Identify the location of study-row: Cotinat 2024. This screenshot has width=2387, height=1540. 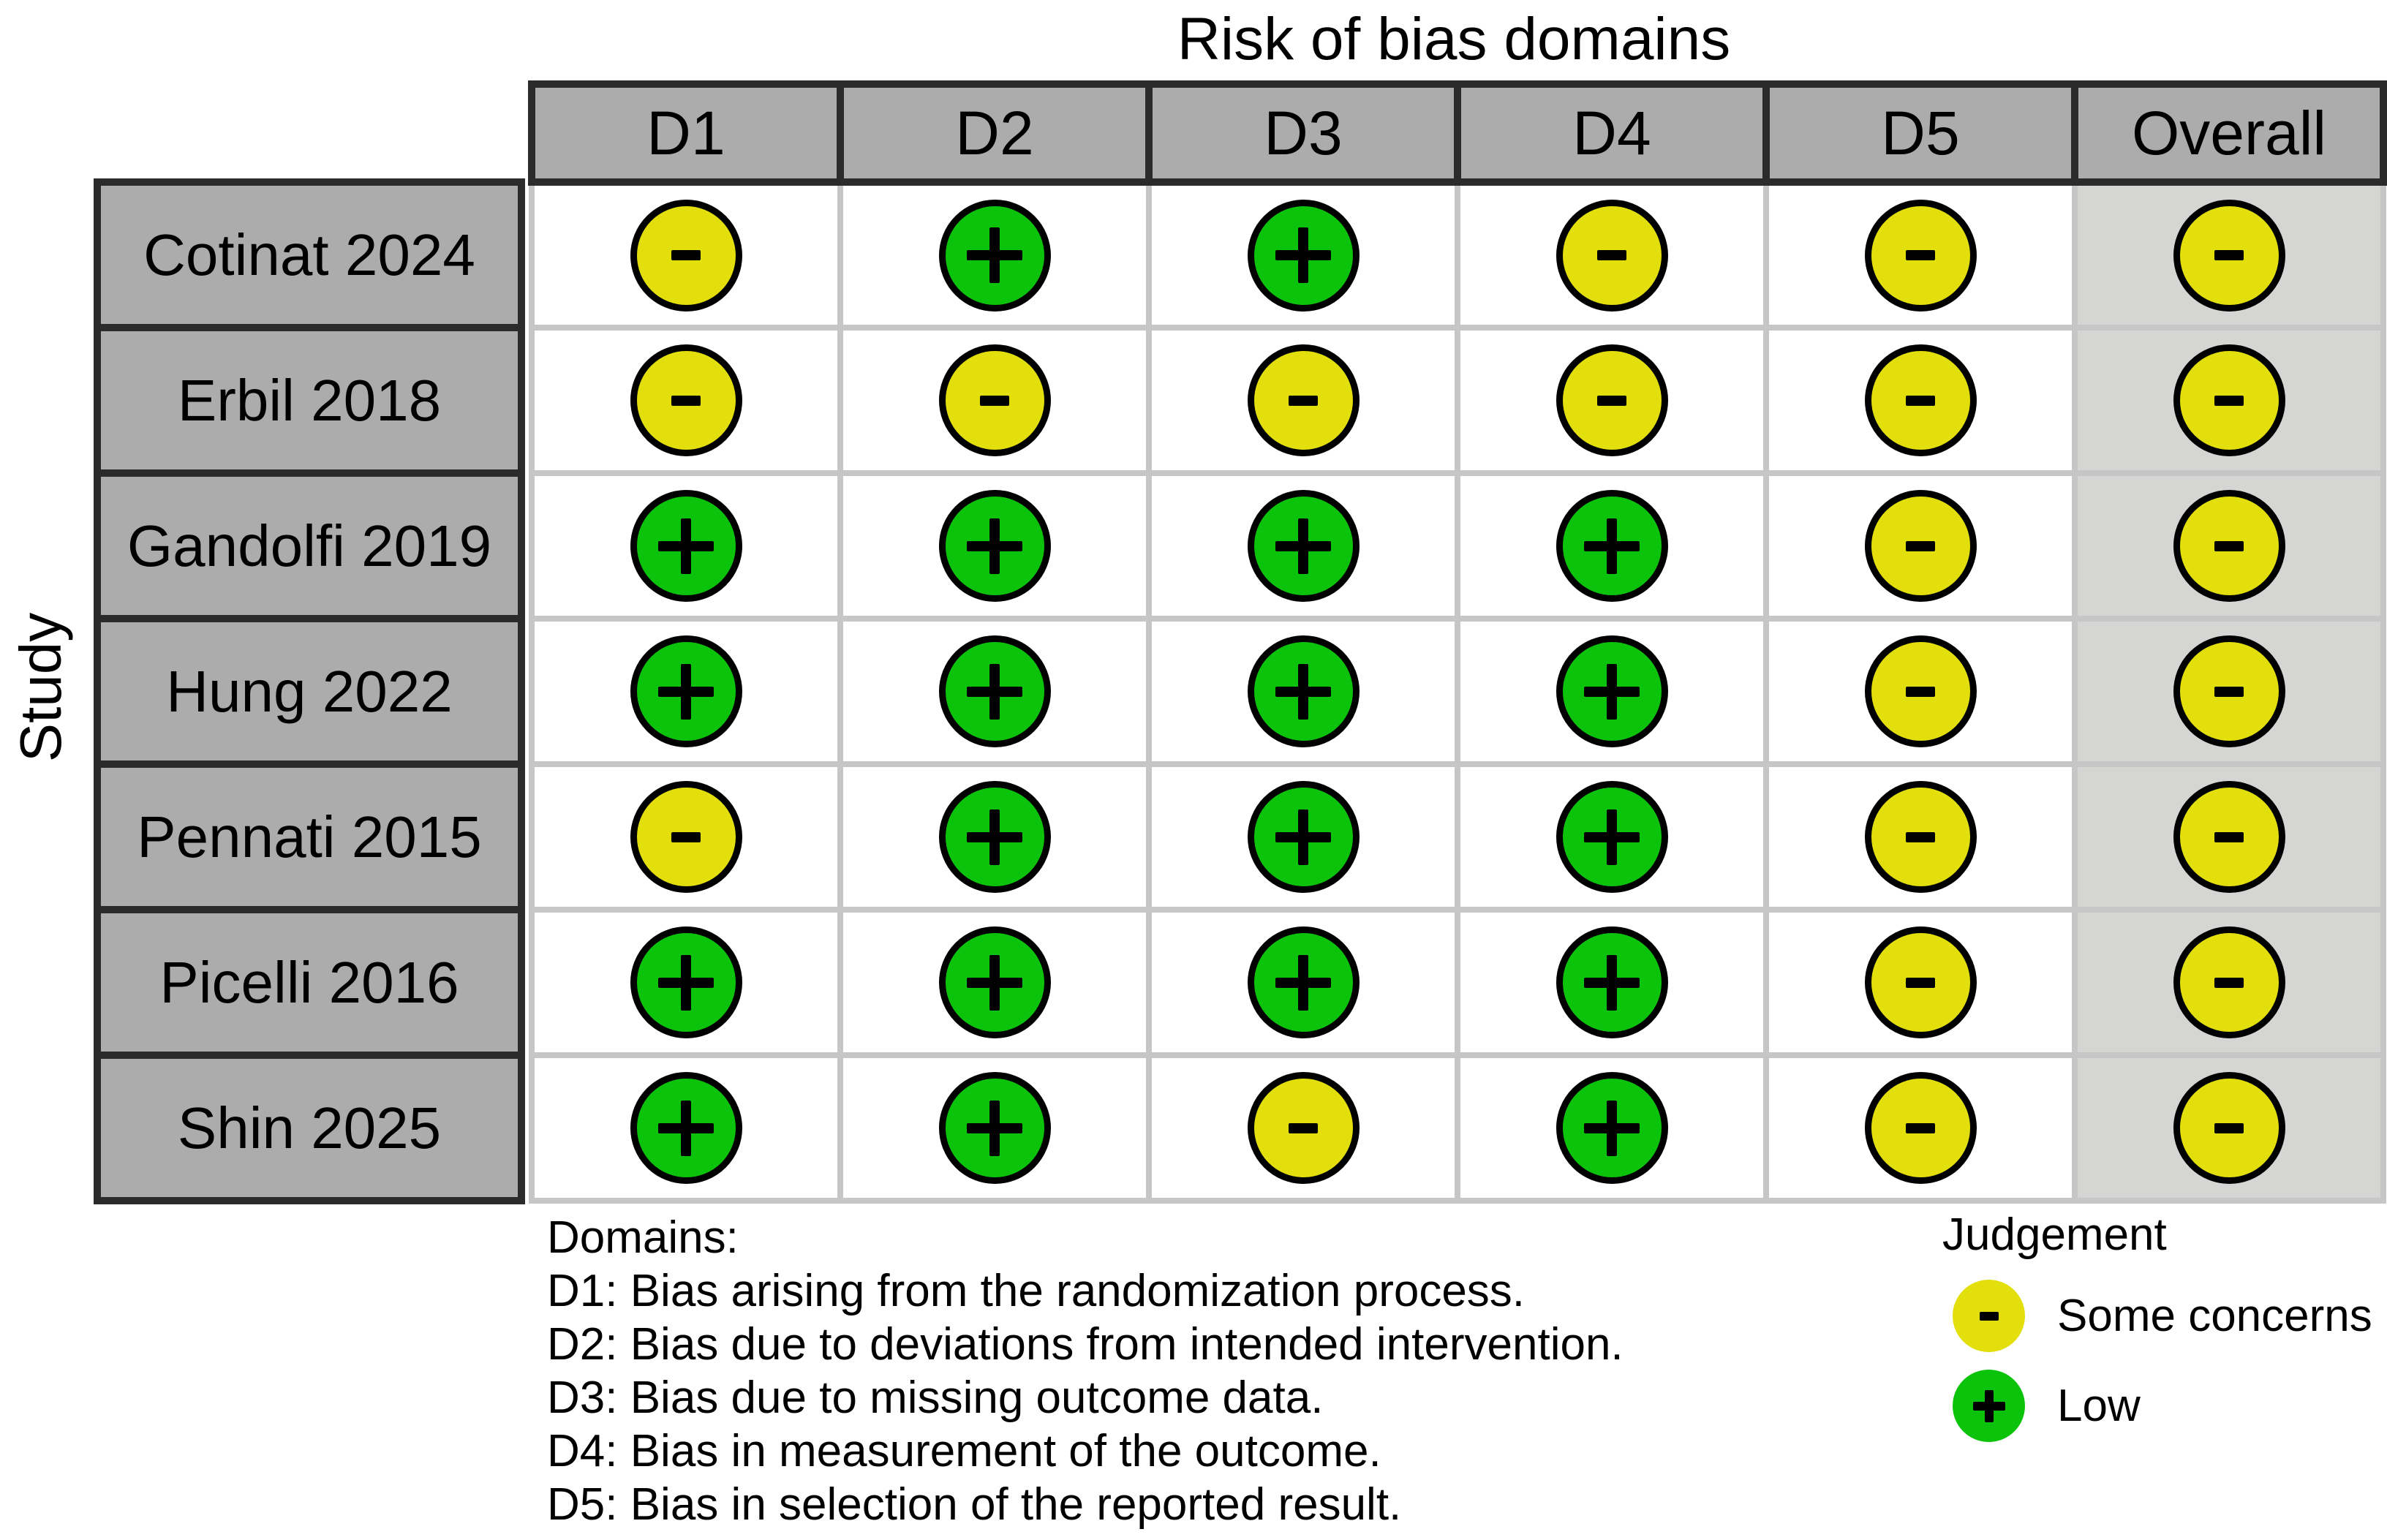
(1240, 254).